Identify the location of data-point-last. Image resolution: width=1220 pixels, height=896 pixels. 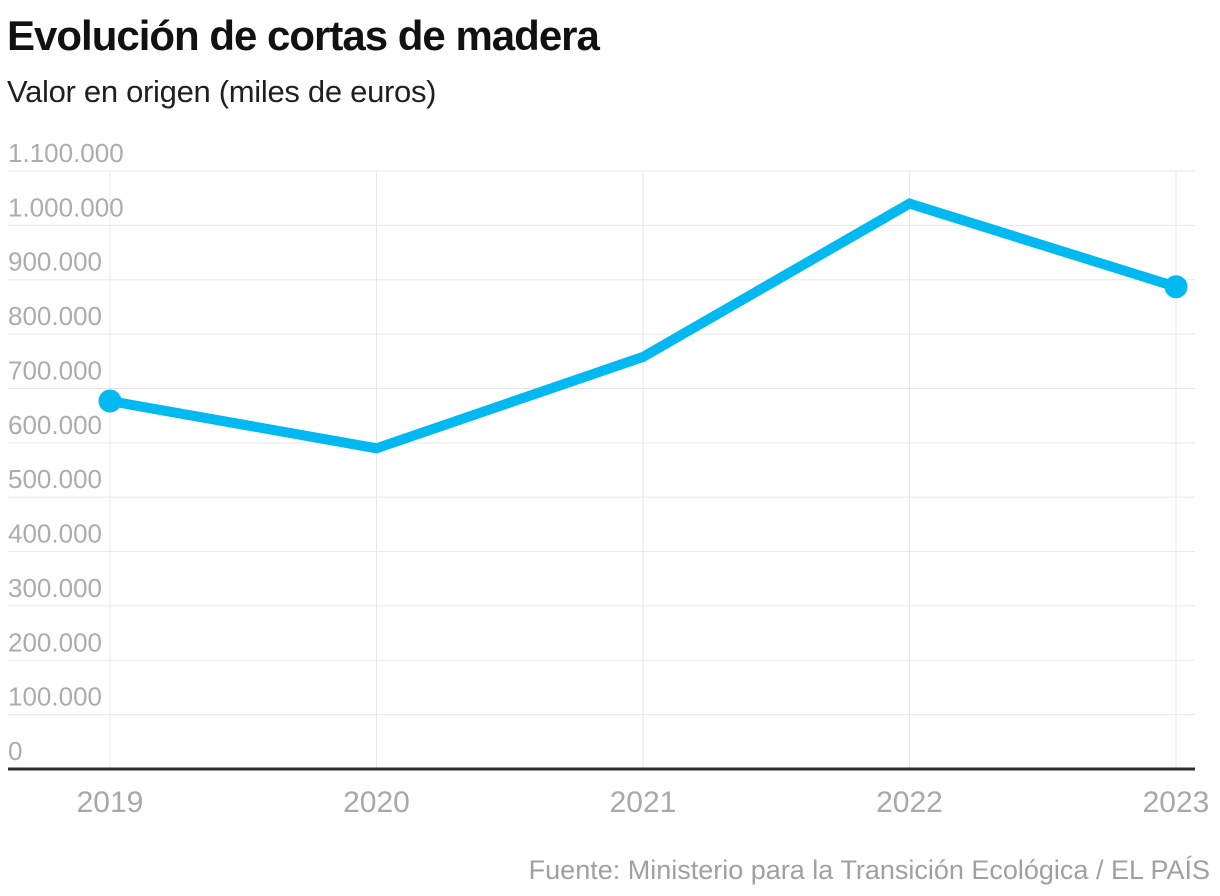
(1176, 287).